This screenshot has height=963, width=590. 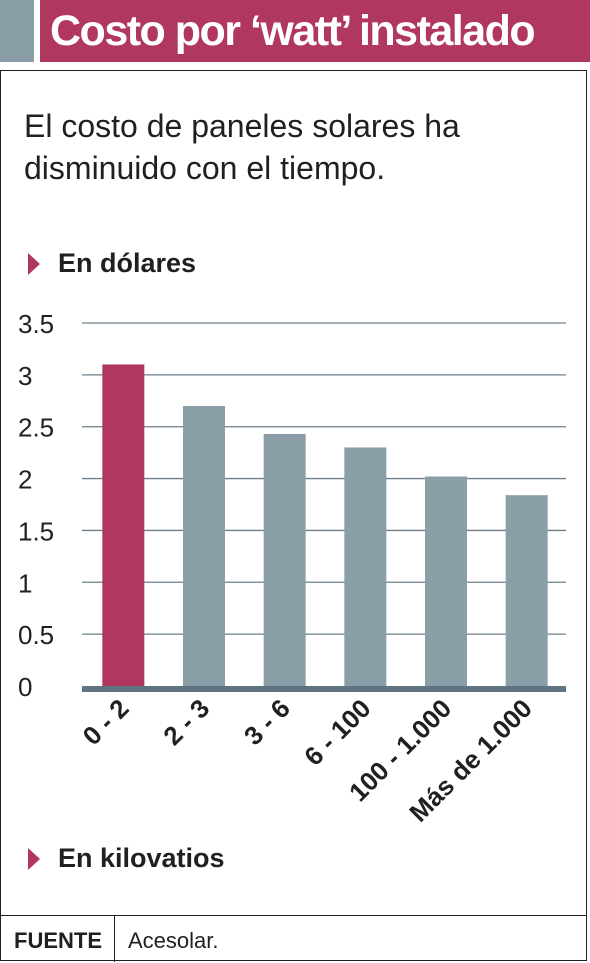 I want to click on page-title: Costo por ‘watt’ instalado, so click(x=293, y=31).